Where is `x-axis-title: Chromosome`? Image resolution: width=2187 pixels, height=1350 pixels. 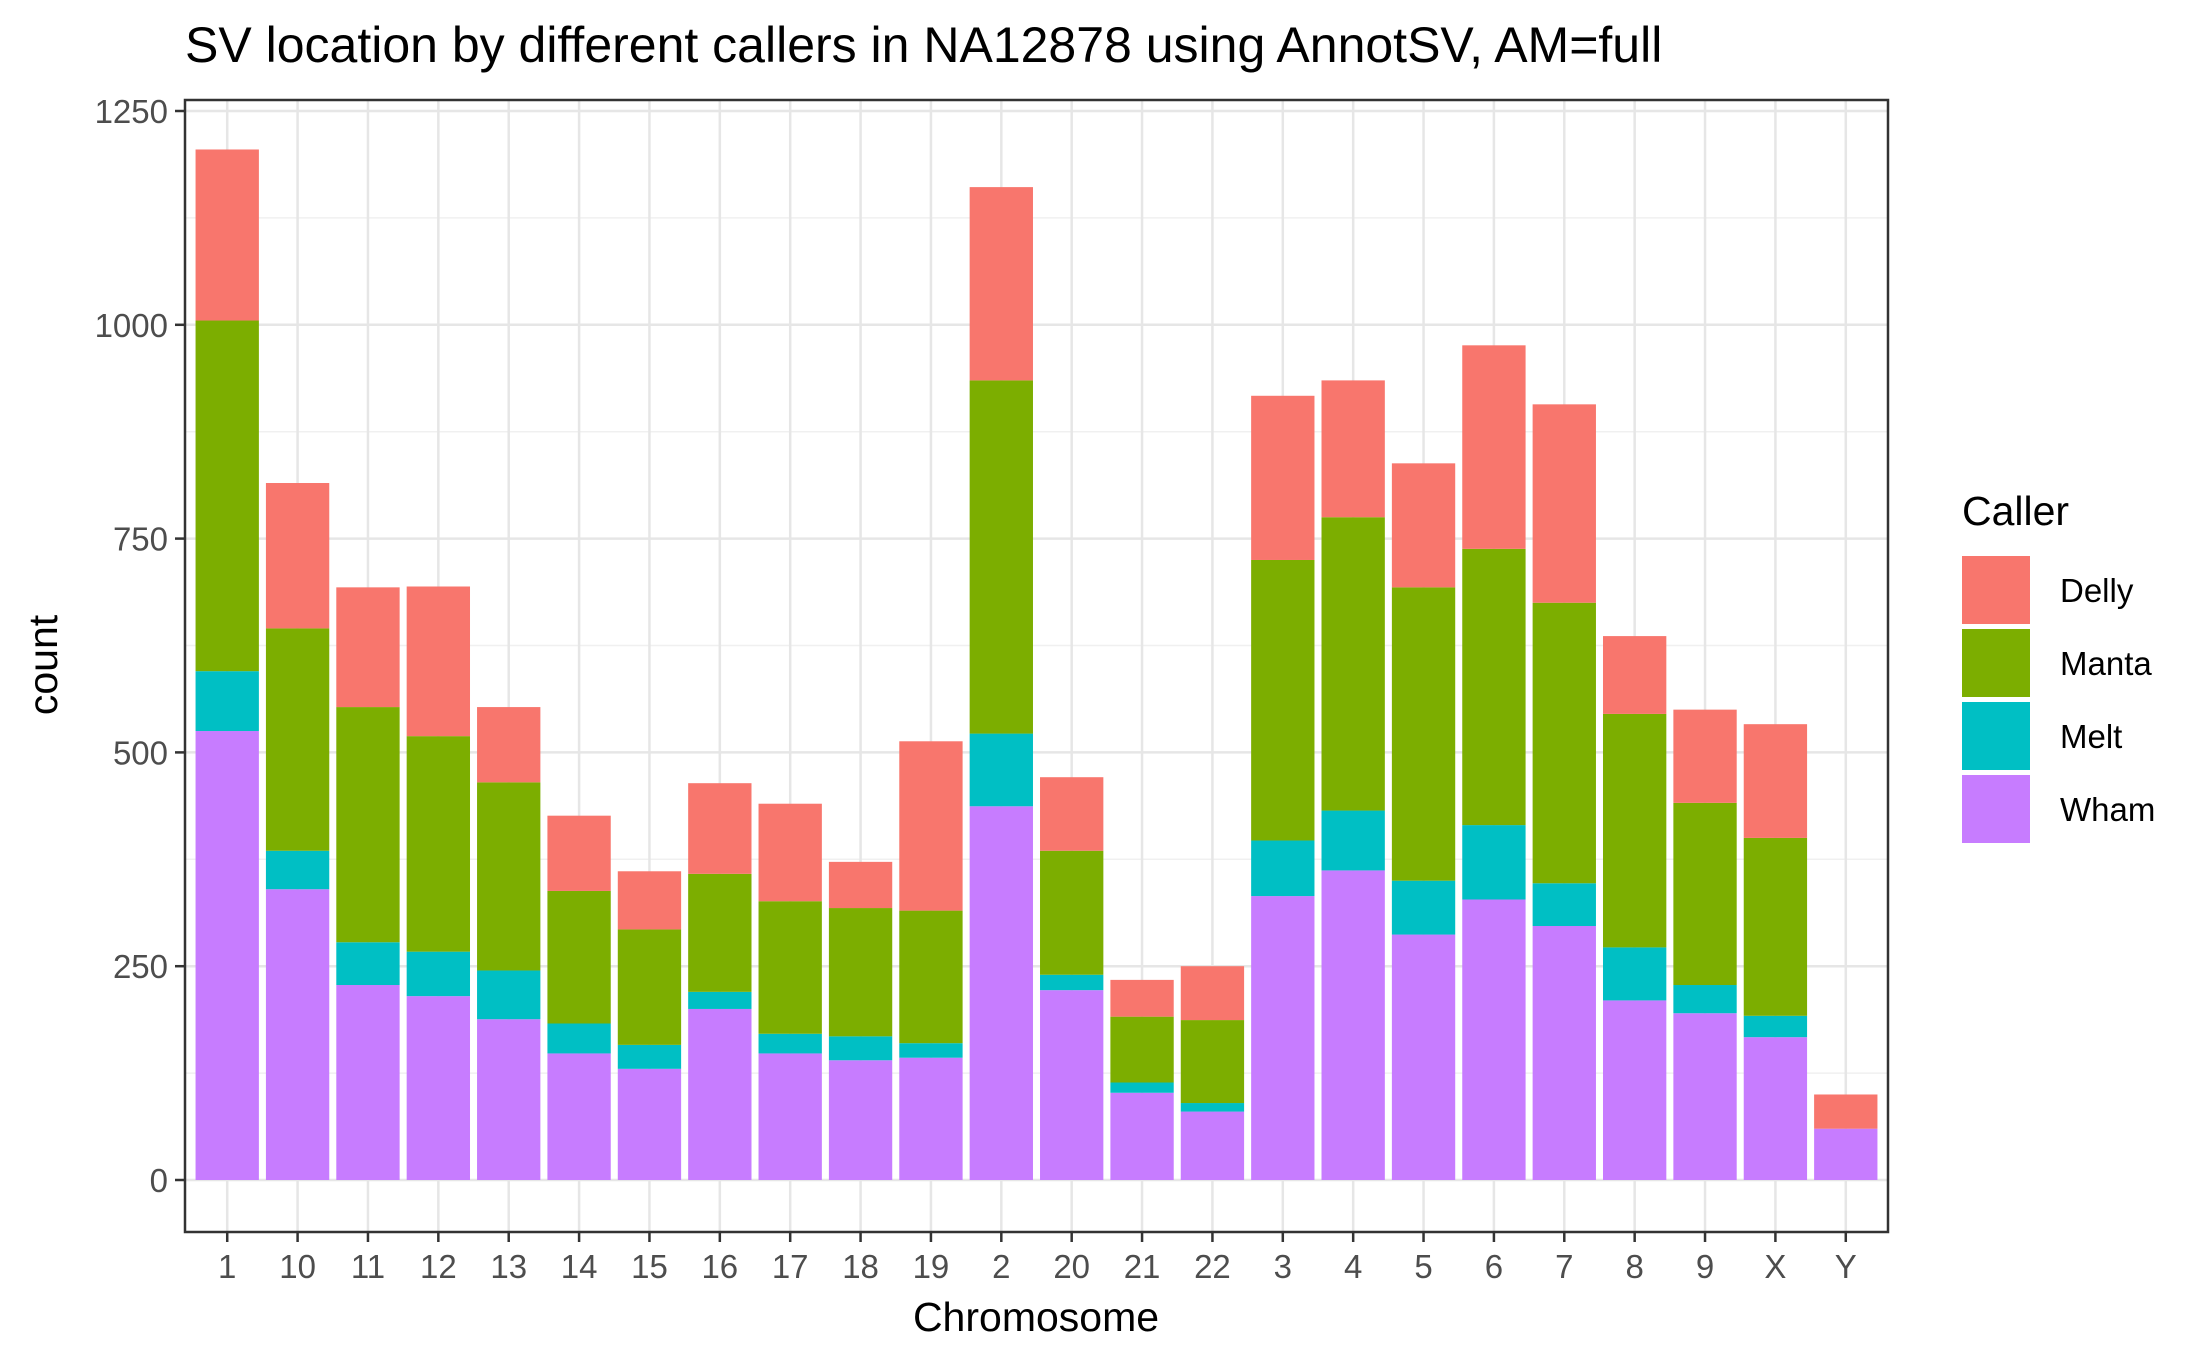 x-axis-title: Chromosome is located at coordinates (1036, 1317).